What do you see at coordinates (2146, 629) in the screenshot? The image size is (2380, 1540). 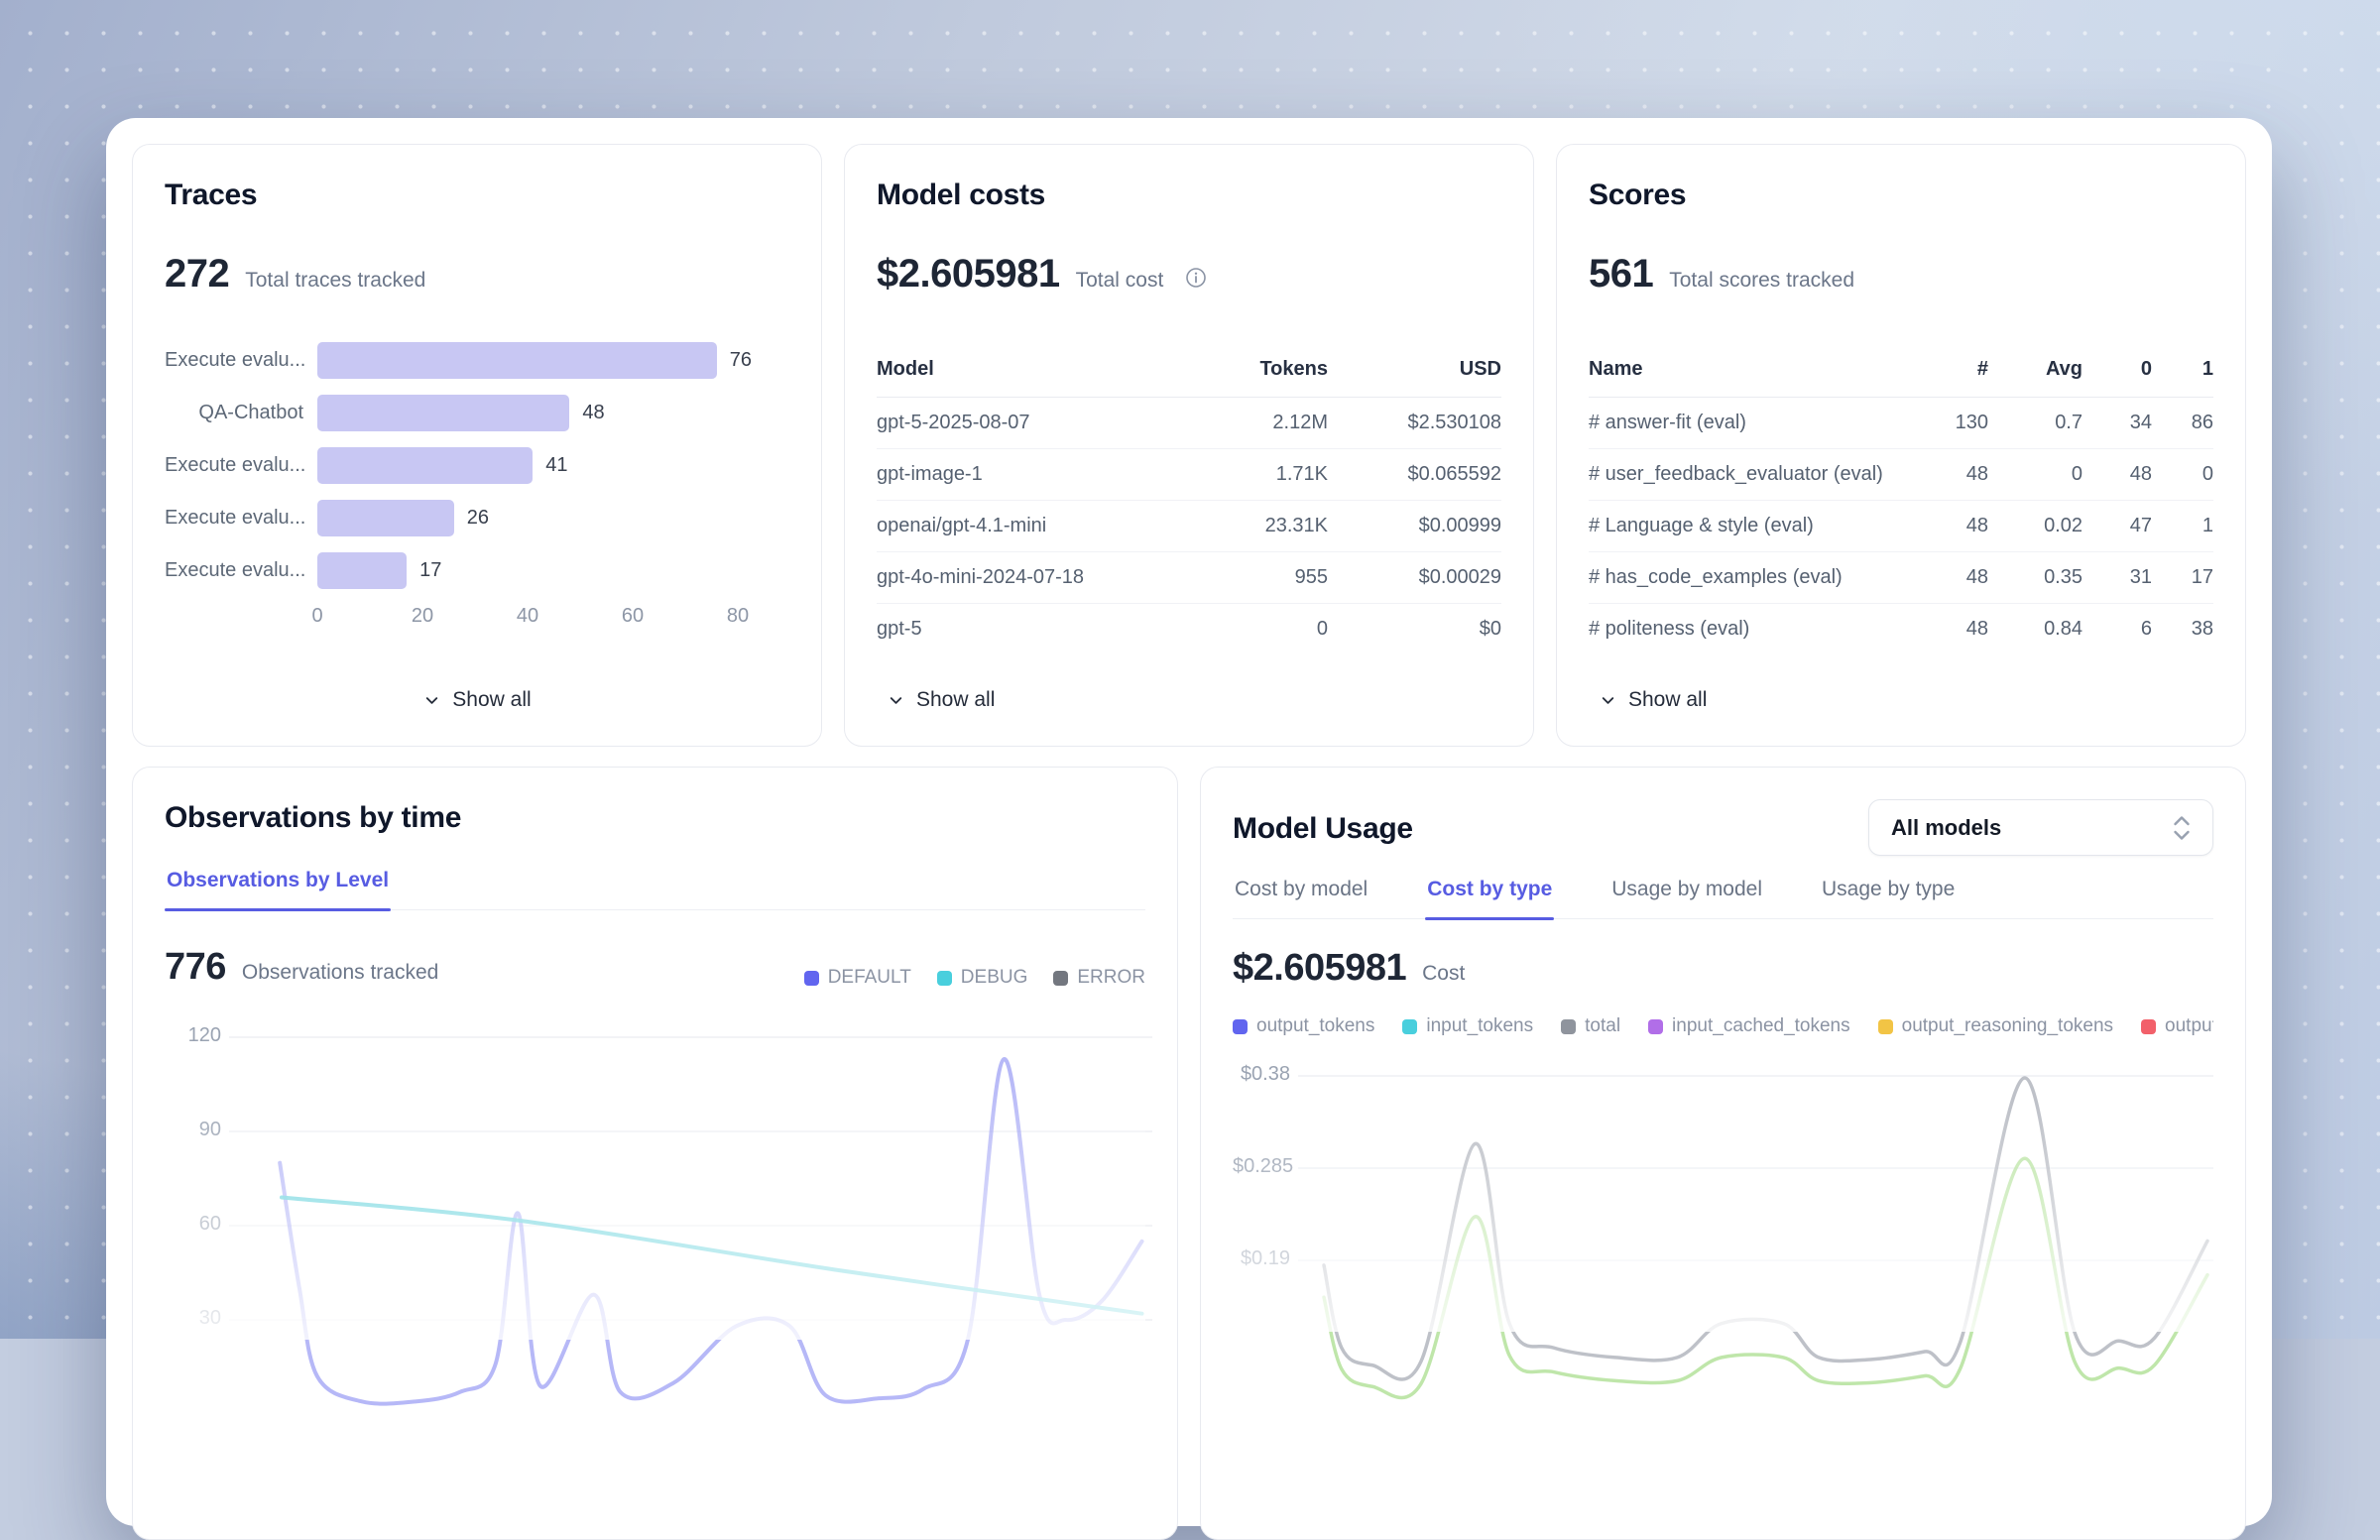 I see `cell-zero: 6` at bounding box center [2146, 629].